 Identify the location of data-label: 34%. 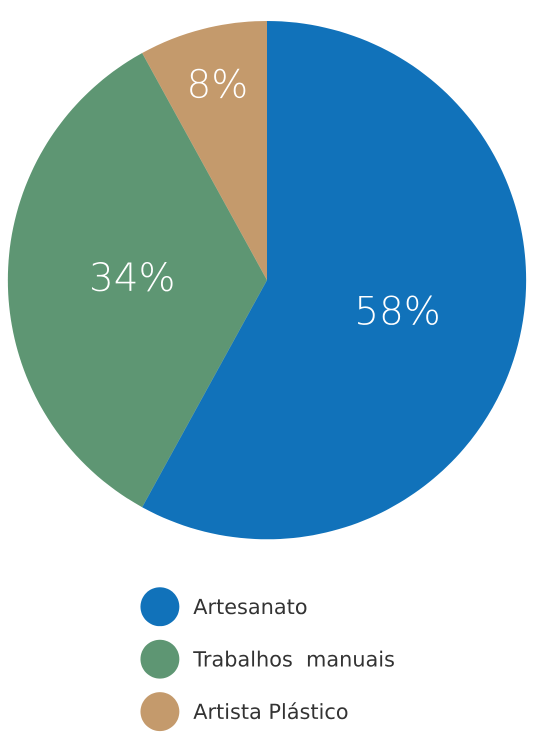
(132, 277).